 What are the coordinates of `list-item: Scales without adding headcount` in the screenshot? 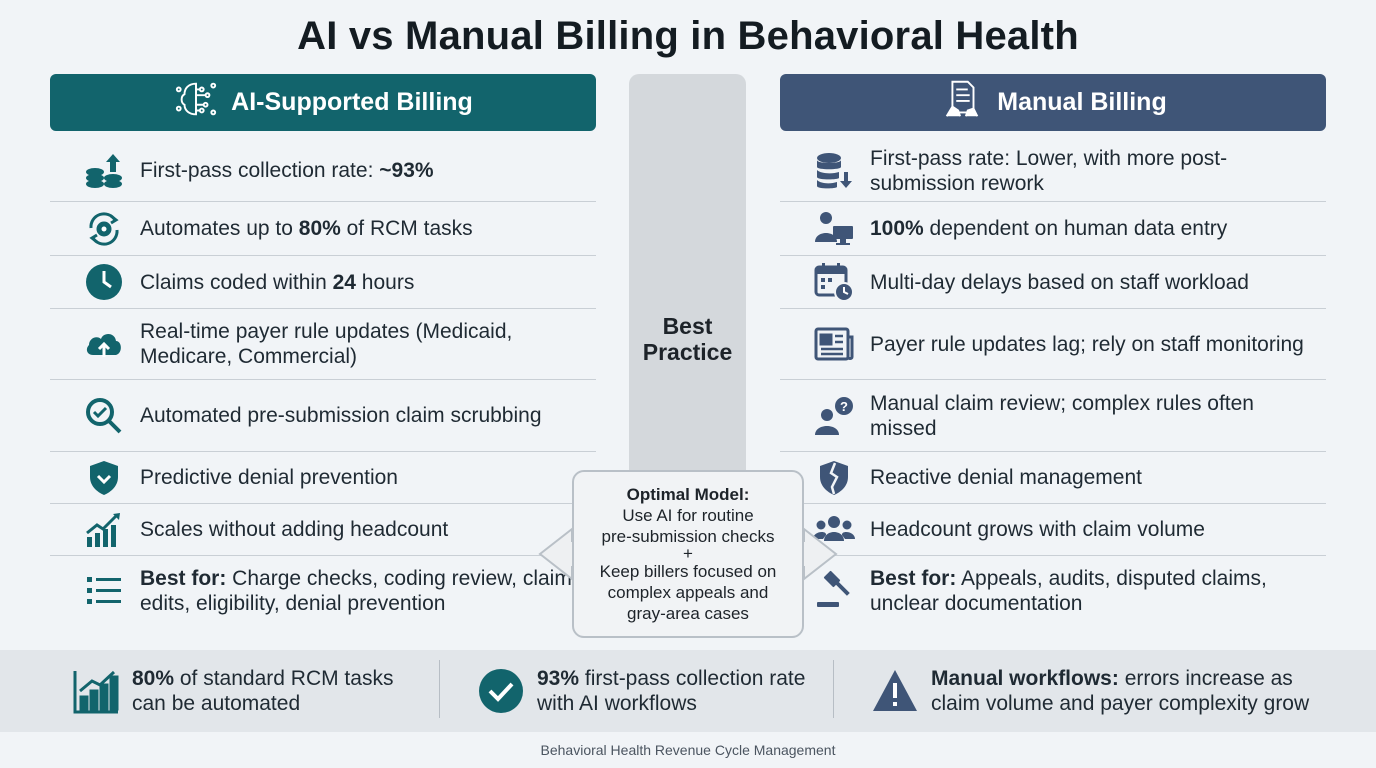 It's located at (323, 530).